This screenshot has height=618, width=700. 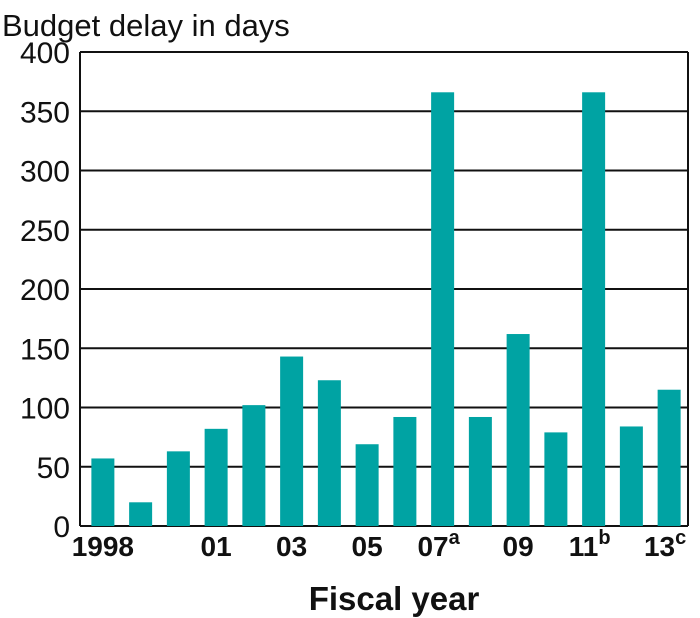 I want to click on y-tick-label: 250, so click(x=45, y=231).